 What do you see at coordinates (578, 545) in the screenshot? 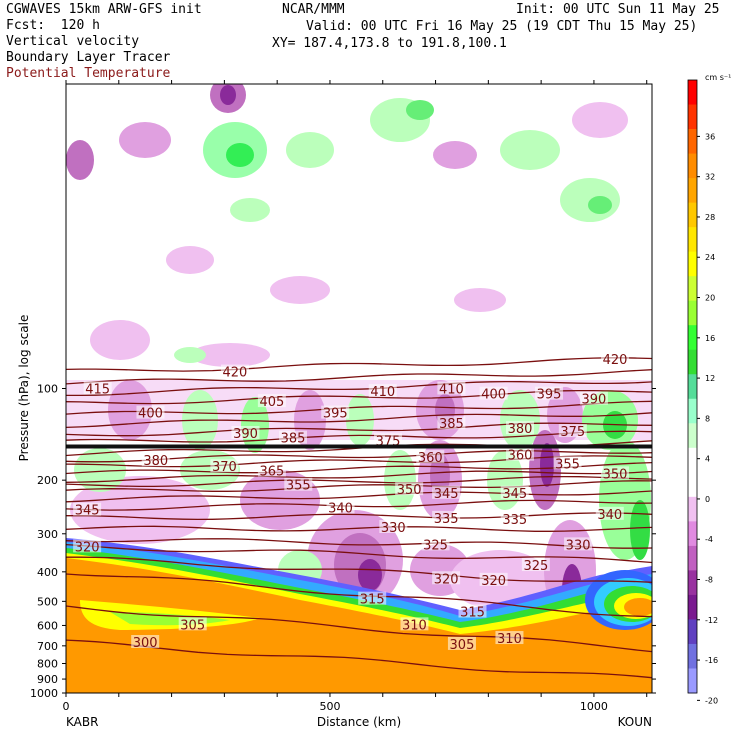
I see `theta-contour-label: 330` at bounding box center [578, 545].